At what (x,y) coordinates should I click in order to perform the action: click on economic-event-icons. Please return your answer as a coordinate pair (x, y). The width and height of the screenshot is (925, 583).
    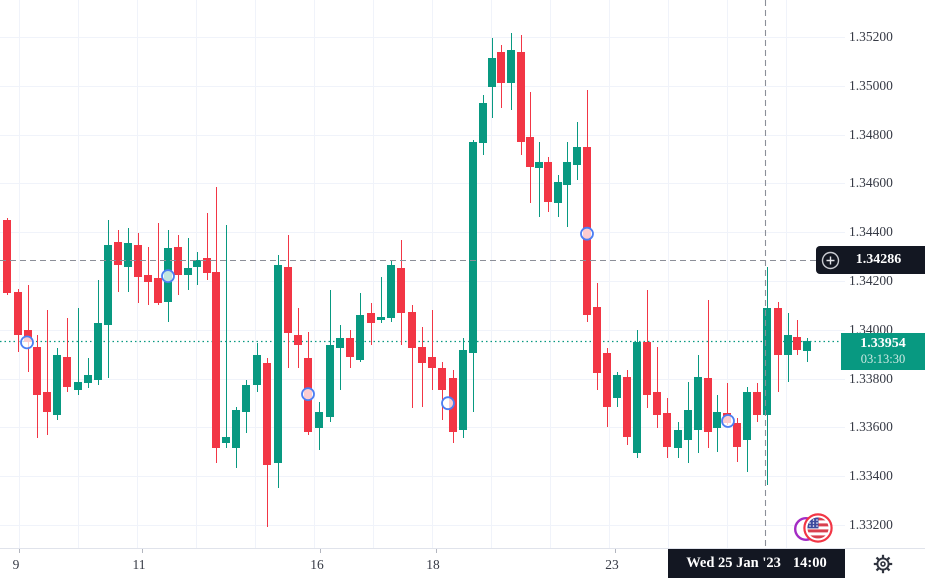
    Looking at the image, I should click on (818, 526).